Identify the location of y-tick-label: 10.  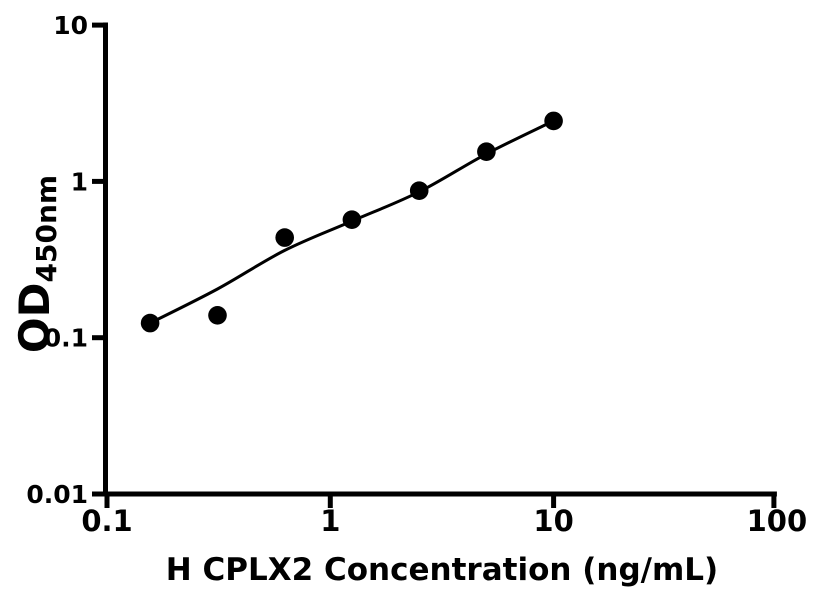
(70, 25).